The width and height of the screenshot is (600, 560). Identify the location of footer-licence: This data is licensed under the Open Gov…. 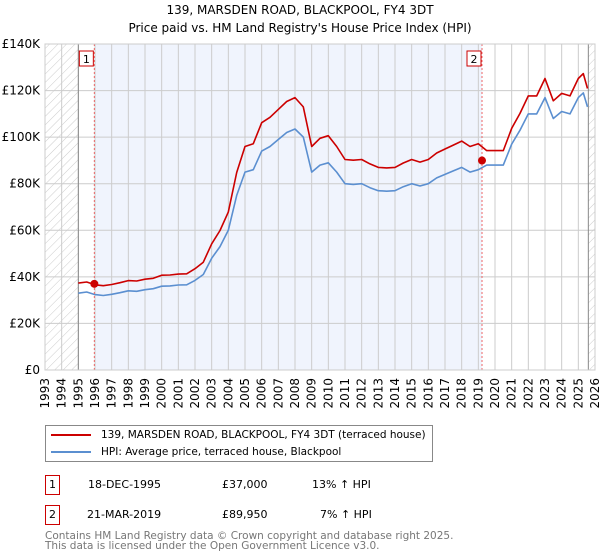
(212, 546).